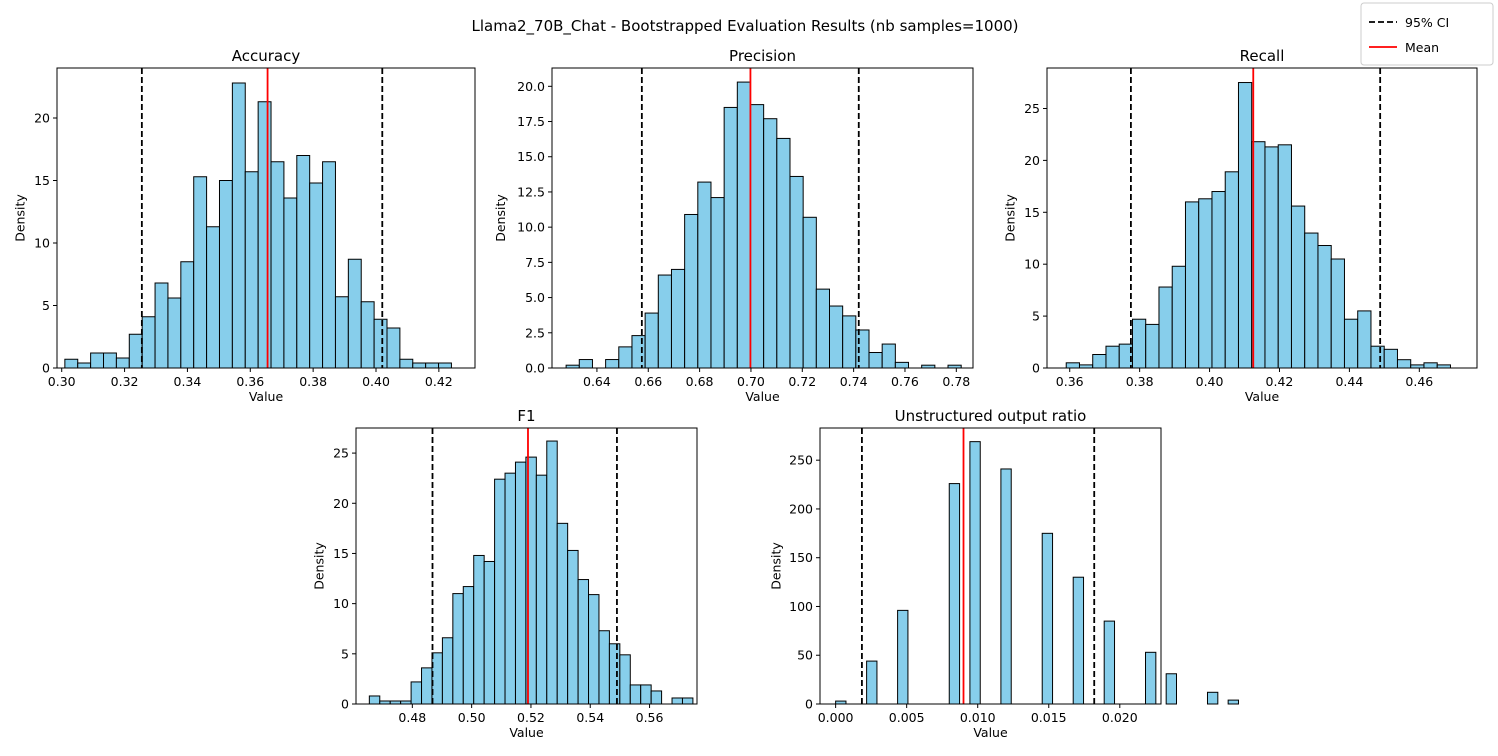 Image resolution: width=1498 pixels, height=756 pixels. I want to click on y-tick-label: 2.5, so click(535, 332).